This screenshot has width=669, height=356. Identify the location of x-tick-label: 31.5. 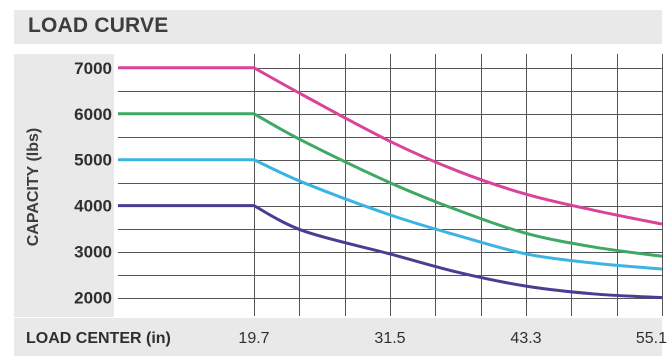
(389, 338).